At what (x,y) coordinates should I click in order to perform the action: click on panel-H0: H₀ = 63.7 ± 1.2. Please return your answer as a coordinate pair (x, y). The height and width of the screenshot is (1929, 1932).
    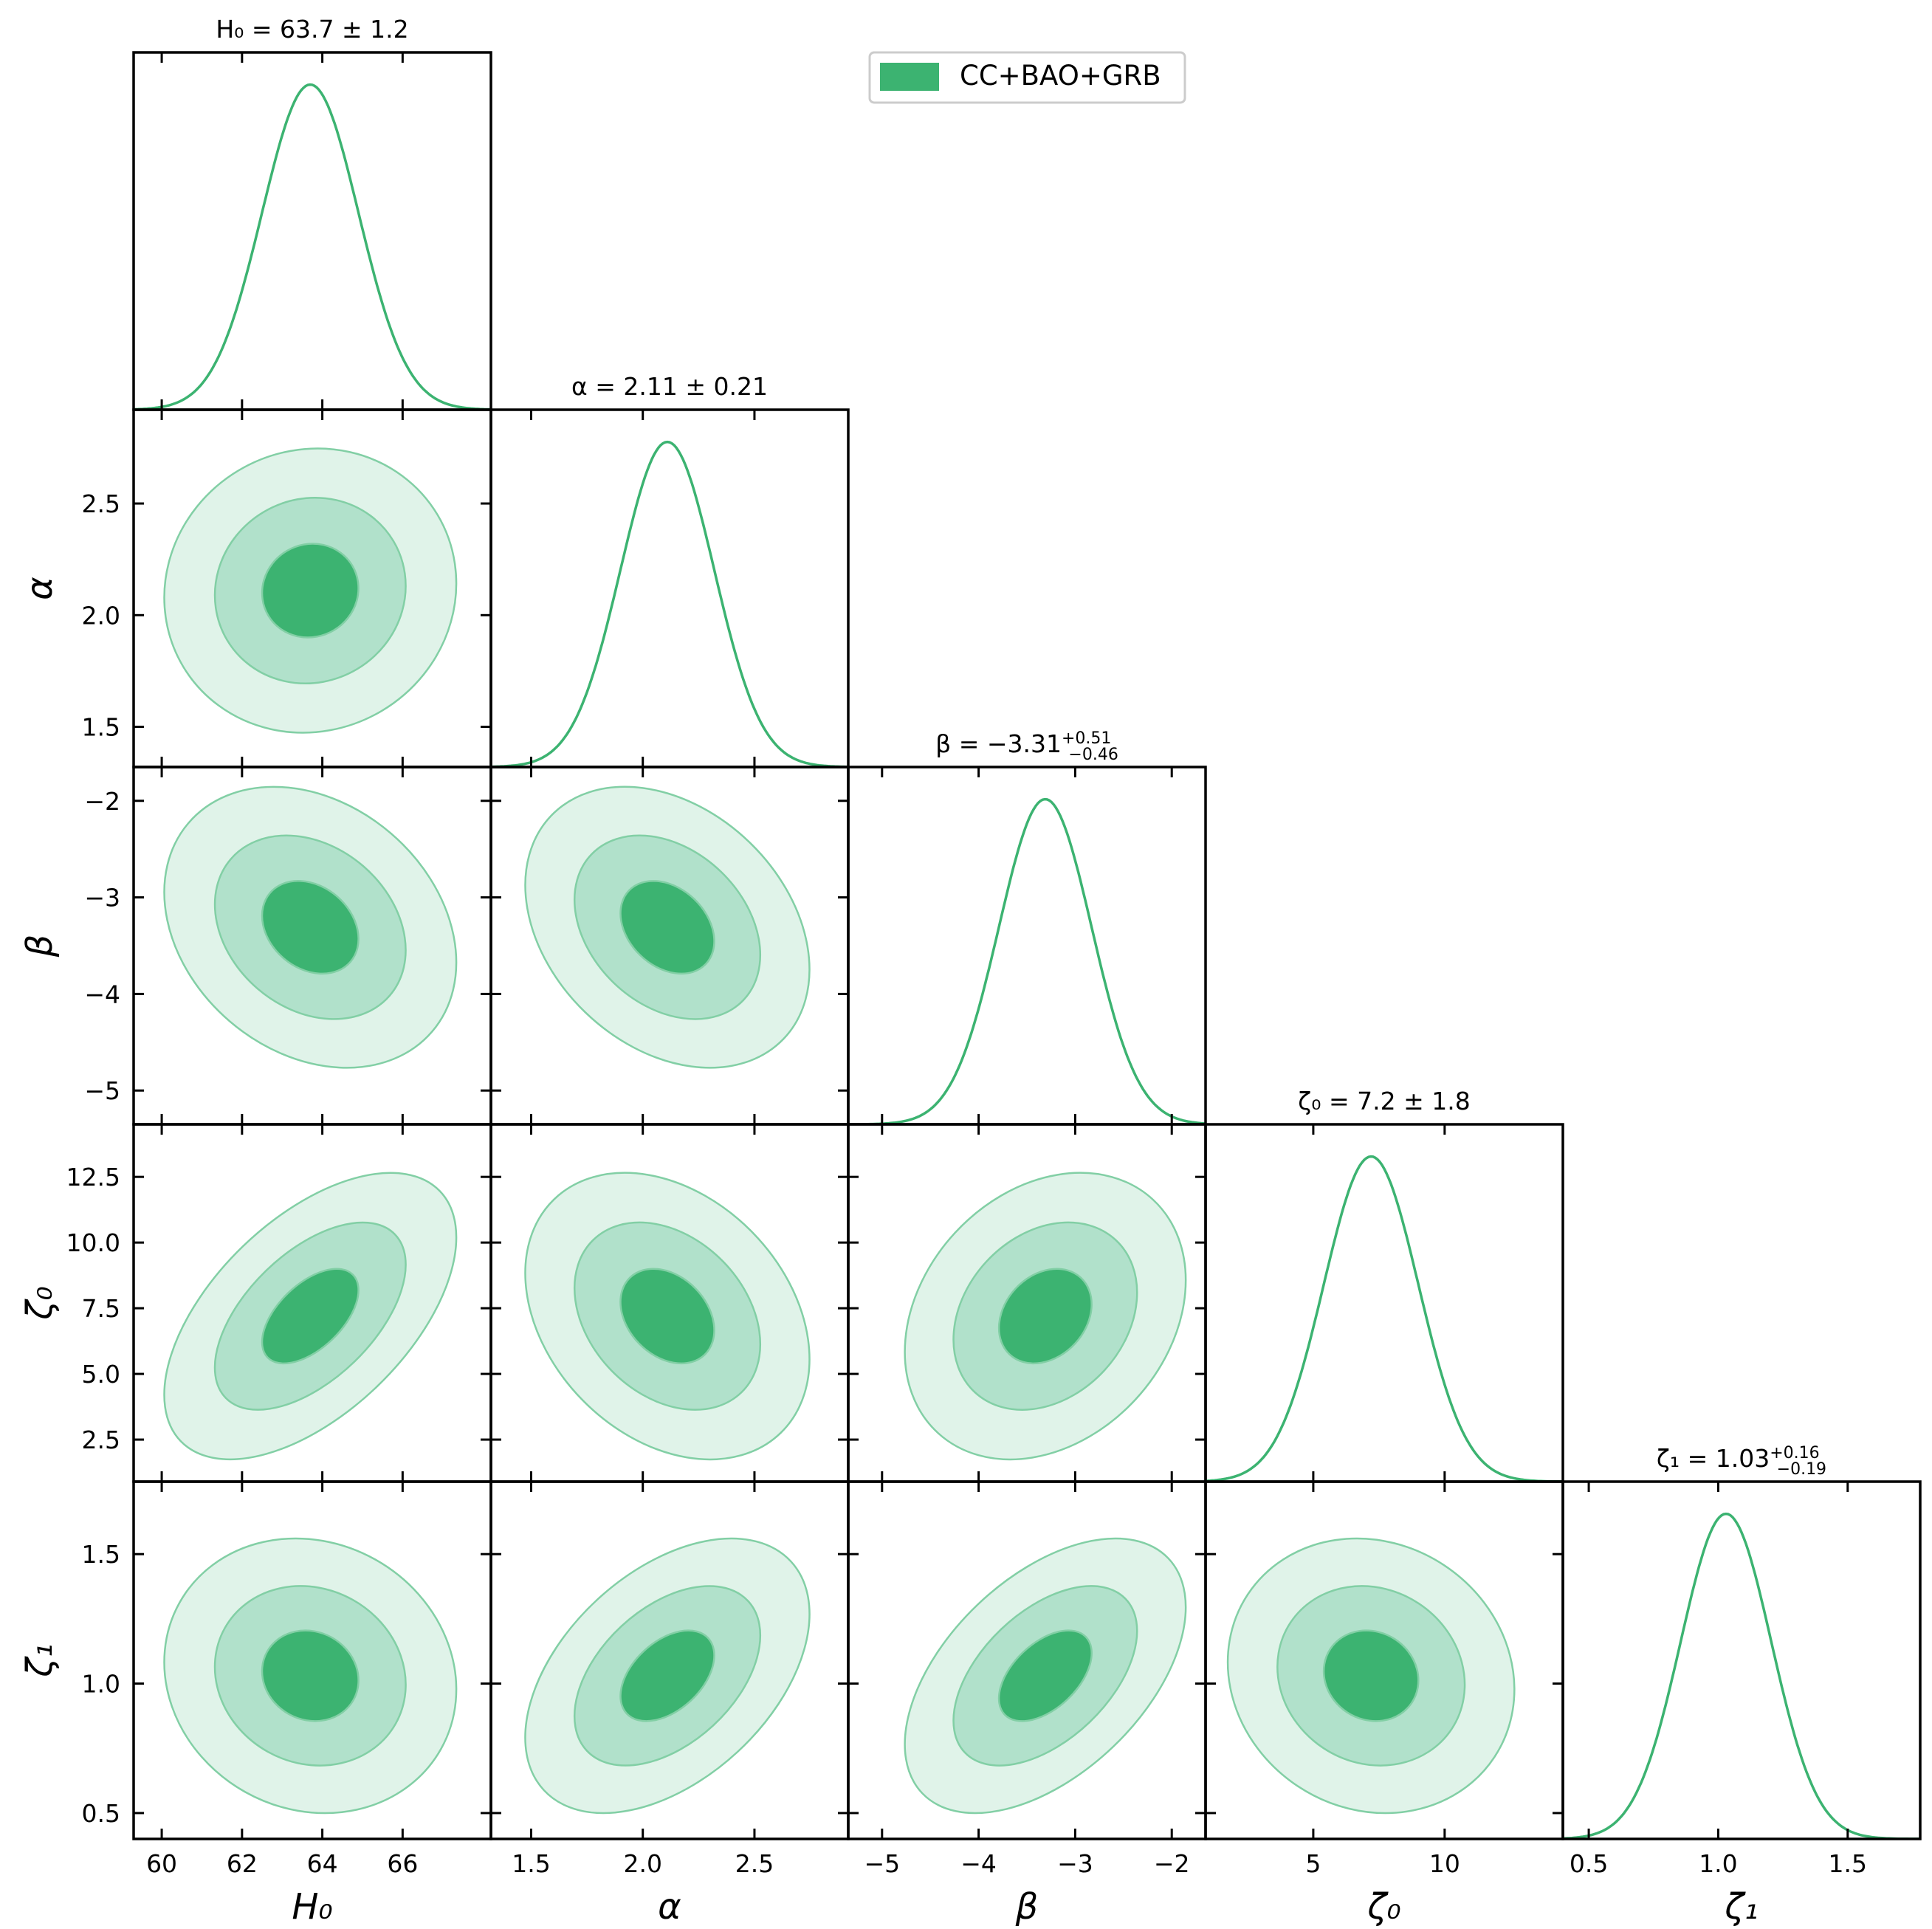
    Looking at the image, I should click on (312, 213).